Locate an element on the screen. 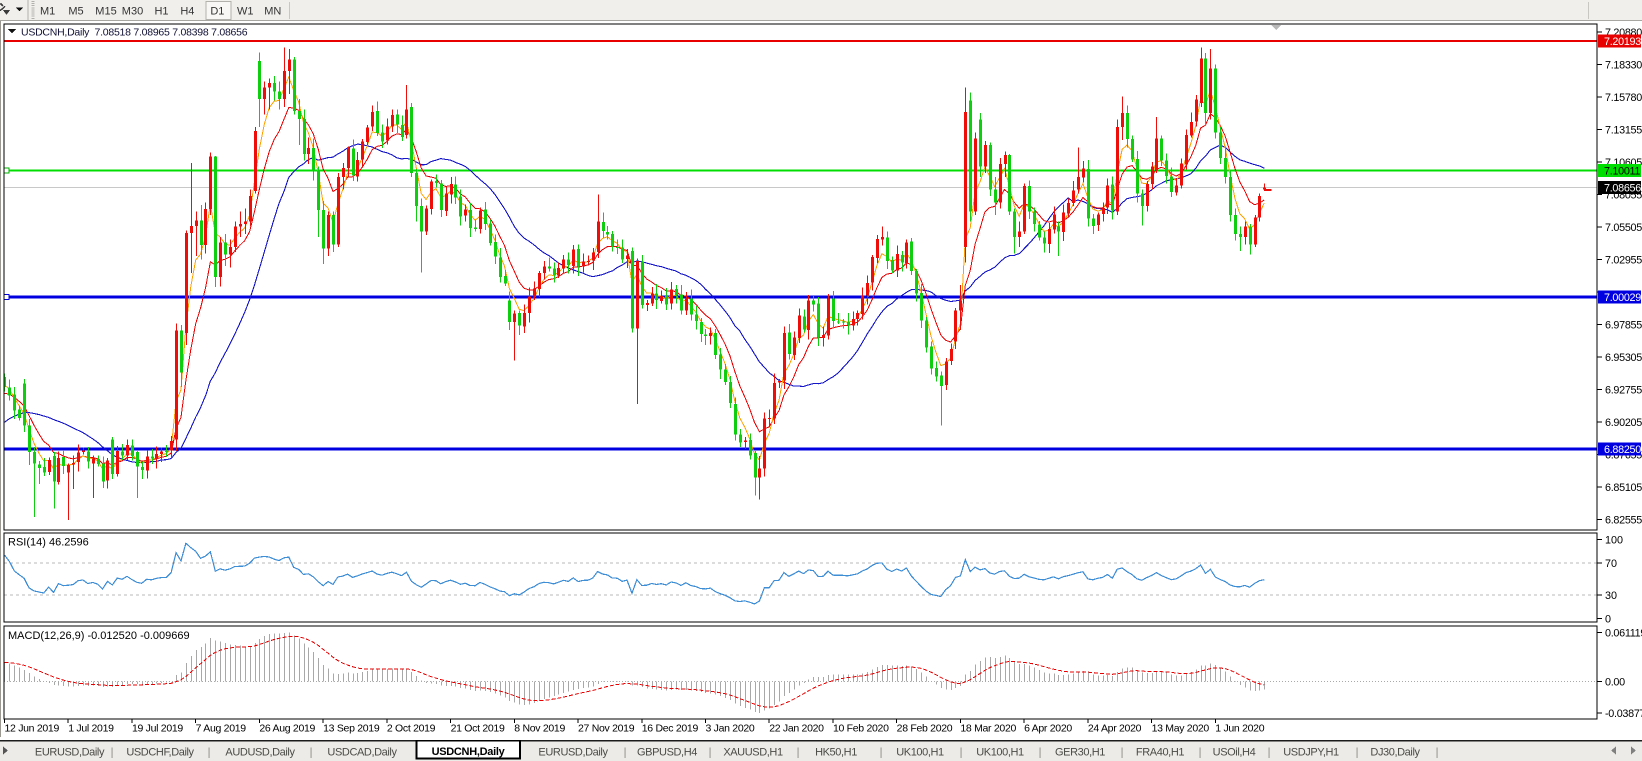 The height and width of the screenshot is (761, 1642). svg-text: 0.061119 is located at coordinates (1623, 634).